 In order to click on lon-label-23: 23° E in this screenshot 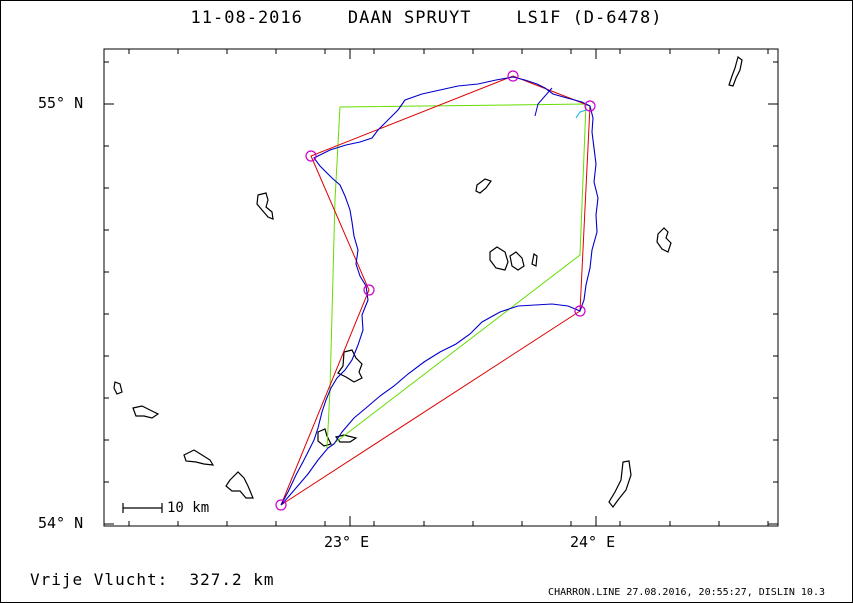, I will do `click(347, 542)`.